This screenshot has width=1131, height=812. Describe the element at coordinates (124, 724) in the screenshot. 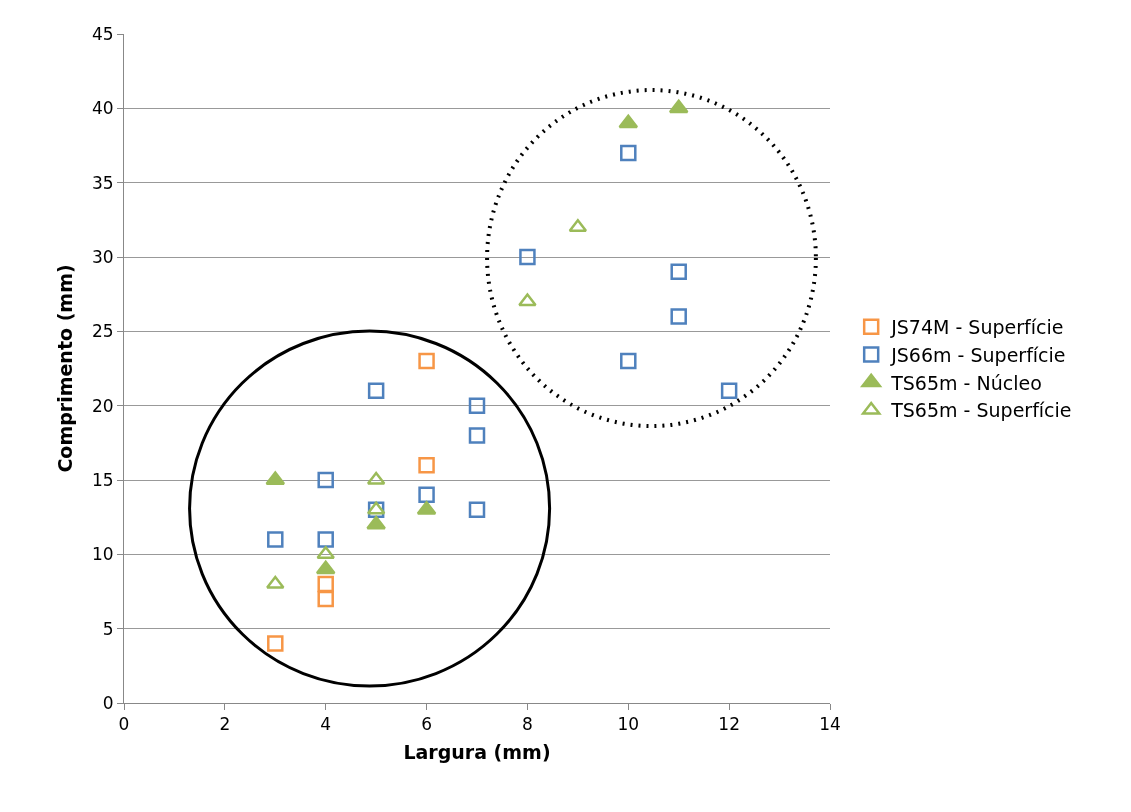

I see `x-tick-label: 0` at that location.